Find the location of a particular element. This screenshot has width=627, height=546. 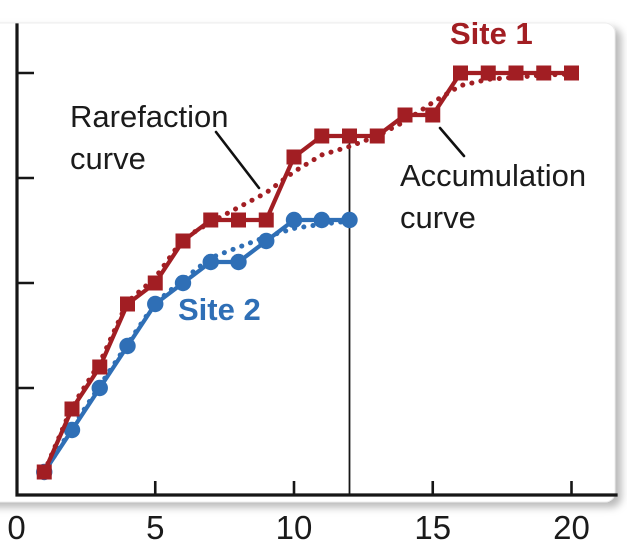

x-axis-tick-labels: 0 5 10 15 20 is located at coordinates (298, 527).